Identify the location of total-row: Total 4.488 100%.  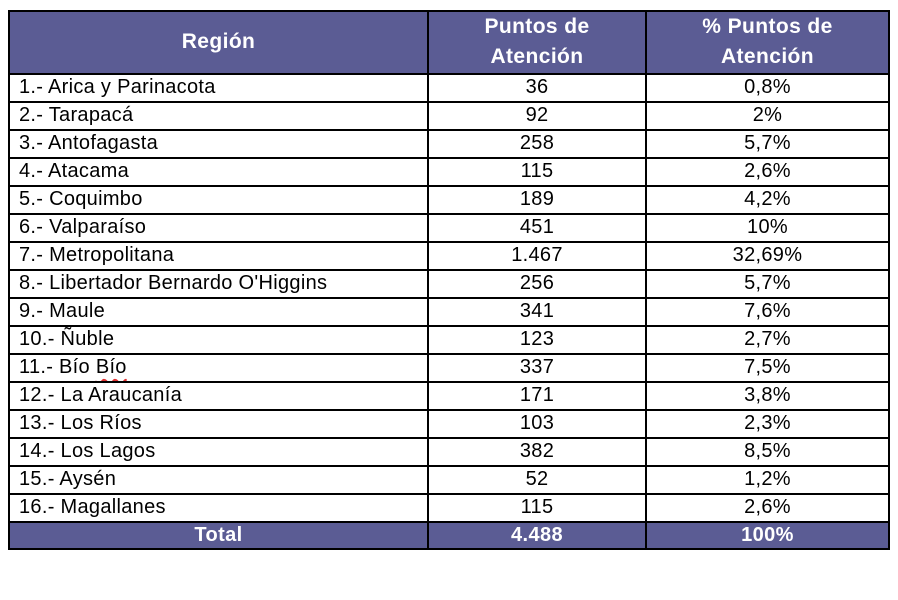
(449, 535).